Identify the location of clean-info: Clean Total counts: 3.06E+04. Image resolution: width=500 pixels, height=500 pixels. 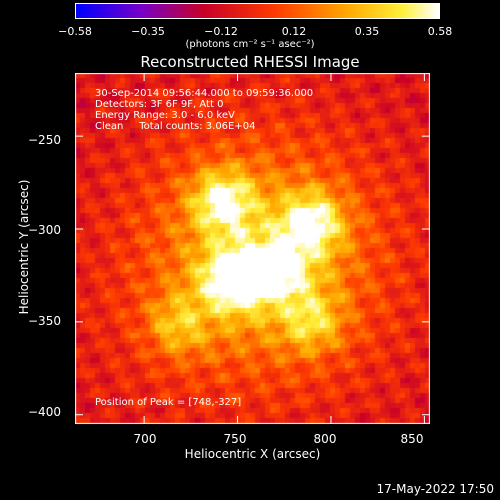
(175, 126).